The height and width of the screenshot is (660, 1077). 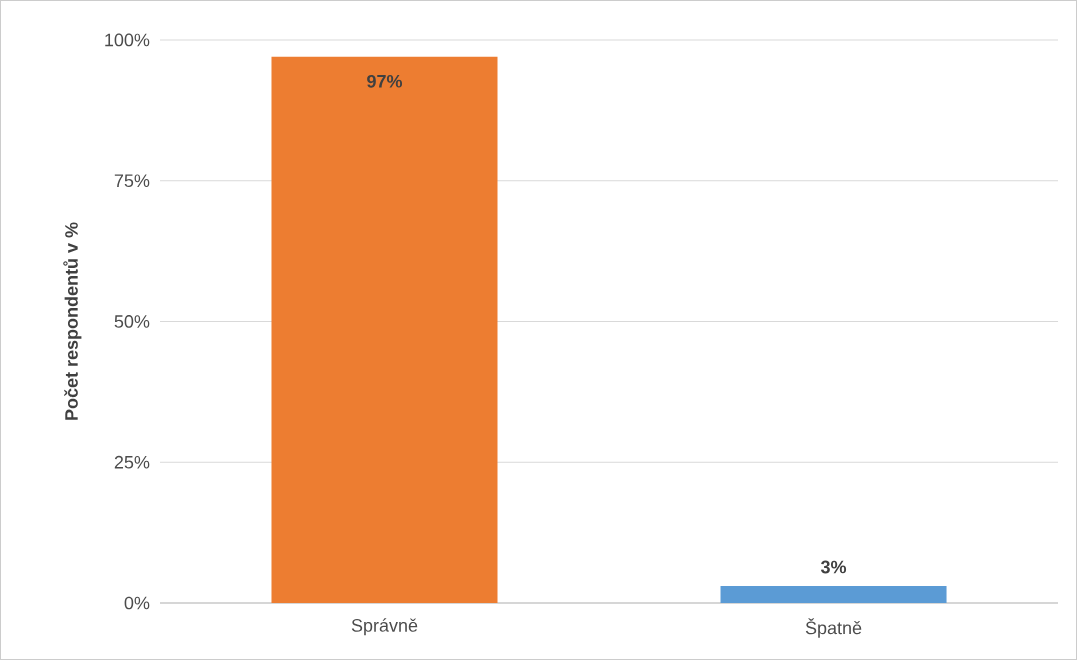 I want to click on y-tick-label: 100%, so click(x=127, y=40).